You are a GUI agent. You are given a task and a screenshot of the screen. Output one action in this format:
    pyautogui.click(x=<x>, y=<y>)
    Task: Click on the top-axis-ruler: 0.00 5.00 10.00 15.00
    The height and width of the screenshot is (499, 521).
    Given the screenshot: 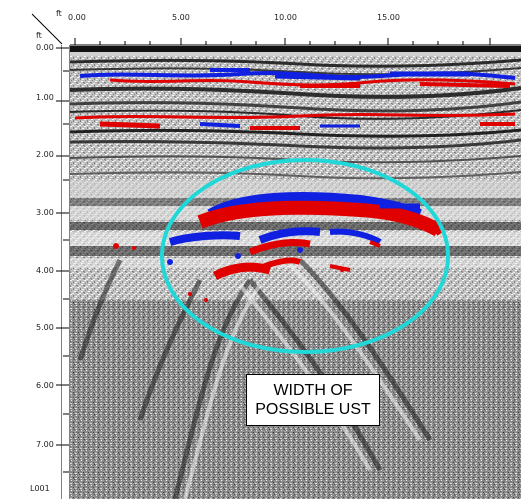 What is the action you would take?
    pyautogui.click(x=294, y=29)
    